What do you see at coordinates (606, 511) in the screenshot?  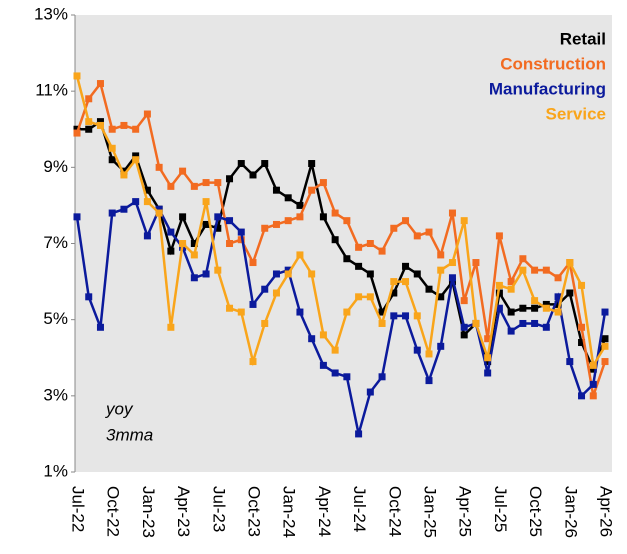 I see `x-tick-label: Apr-26` at bounding box center [606, 511].